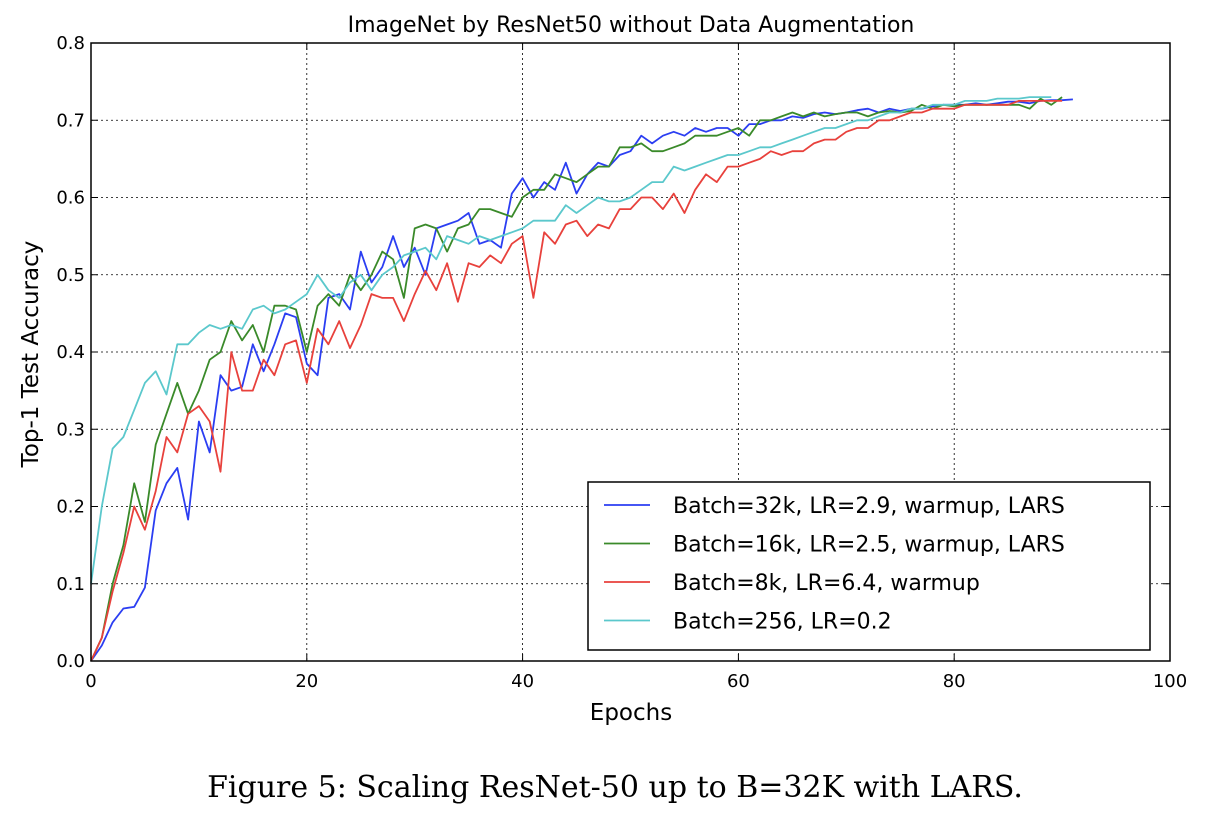 This screenshot has height=826, width=1230. I want to click on y-tick-label: 0.3, so click(70, 429).